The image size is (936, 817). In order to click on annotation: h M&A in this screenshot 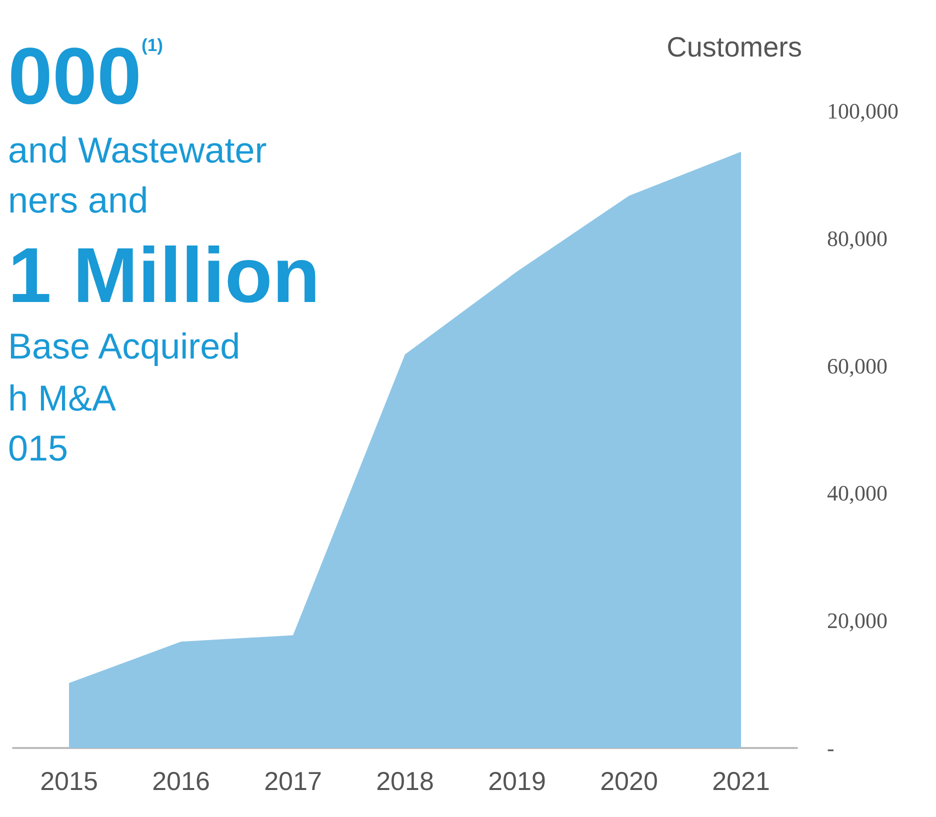, I will do `click(62, 398)`.